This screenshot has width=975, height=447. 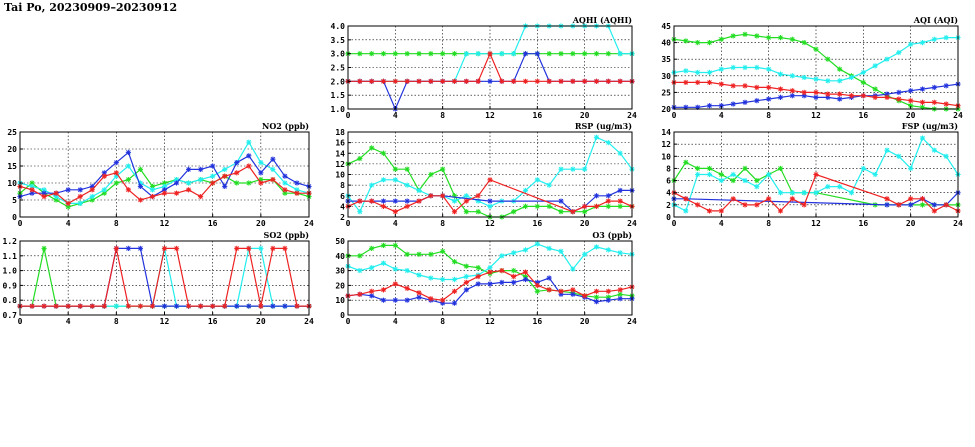 I want to click on y-tick-label: 16, so click(x=340, y=143).